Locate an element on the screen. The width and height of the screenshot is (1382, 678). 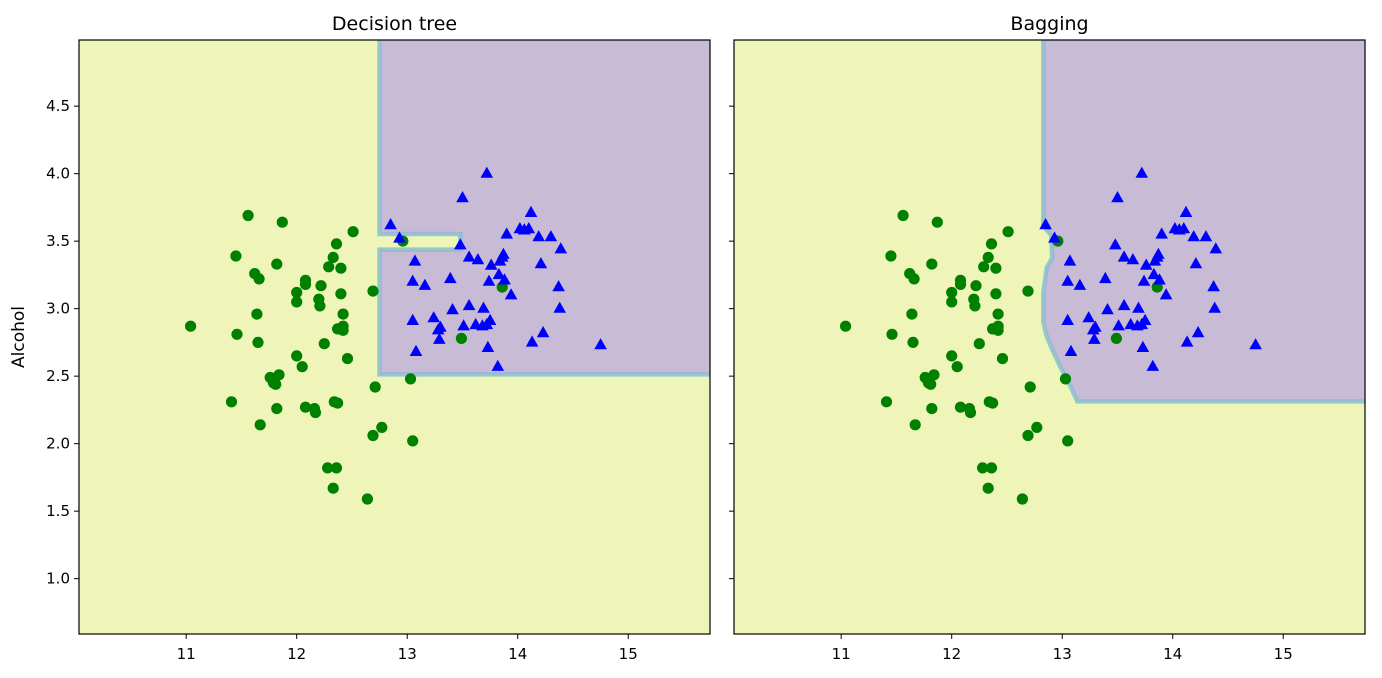
decision-tree-class-1-area is located at coordinates (545, 206).